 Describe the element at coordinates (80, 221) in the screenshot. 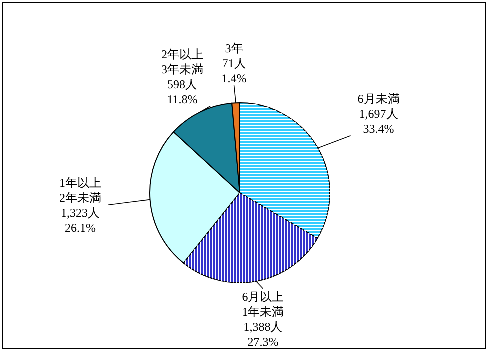

I see `data-label: 1,323人 26.1%` at that location.